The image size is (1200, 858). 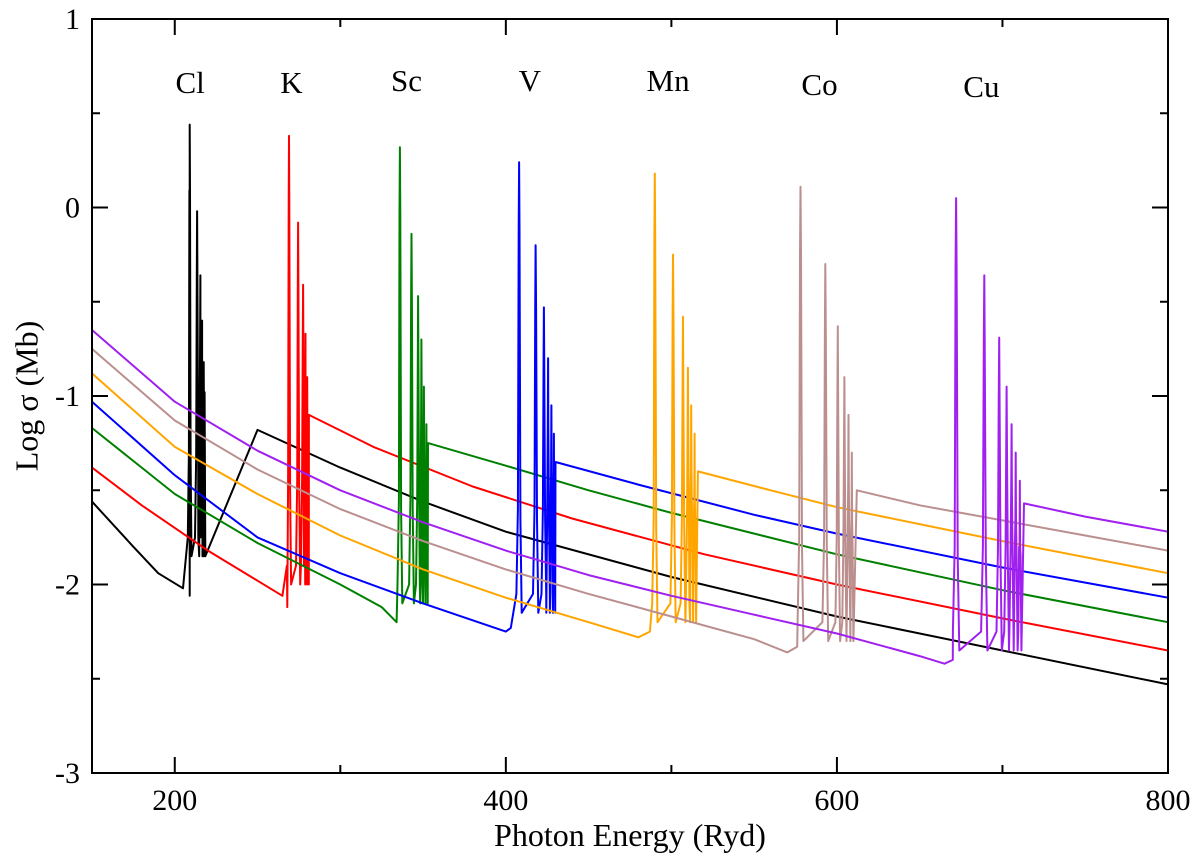 What do you see at coordinates (67, 585) in the screenshot?
I see `y-tick-label: -2` at bounding box center [67, 585].